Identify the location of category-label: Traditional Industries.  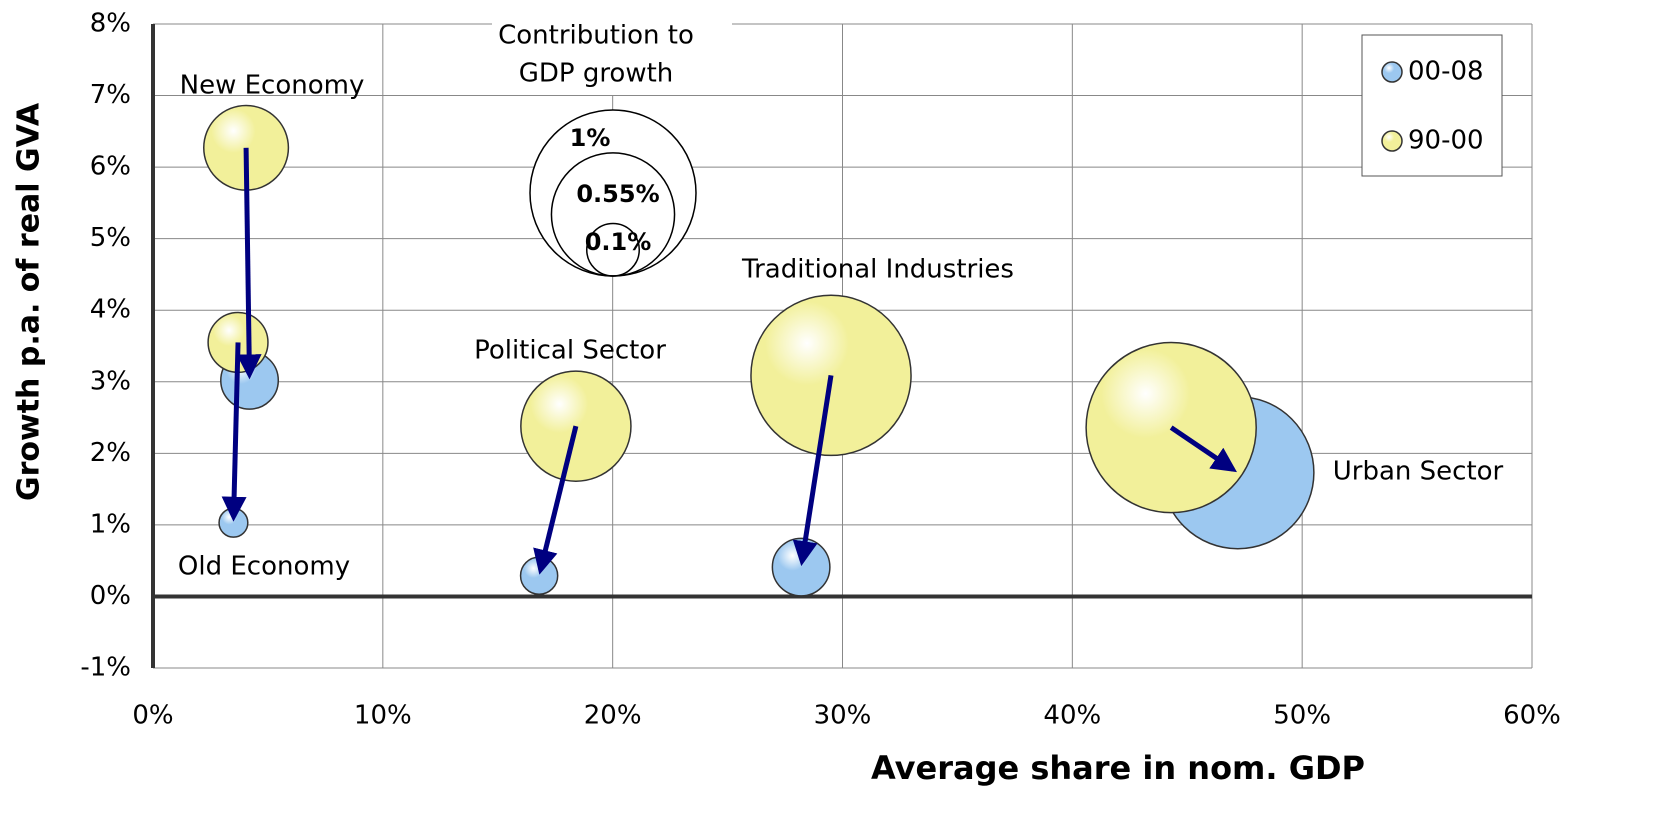
(877, 270).